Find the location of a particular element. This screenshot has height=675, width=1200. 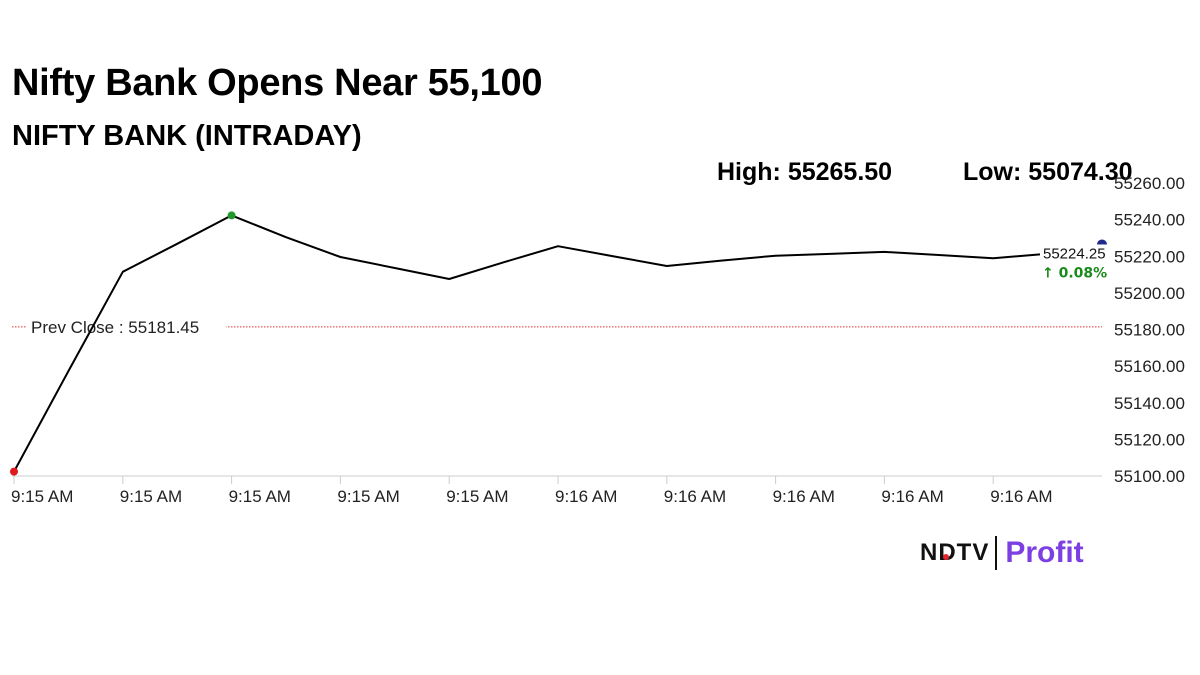

high-point-marker is located at coordinates (231, 215).